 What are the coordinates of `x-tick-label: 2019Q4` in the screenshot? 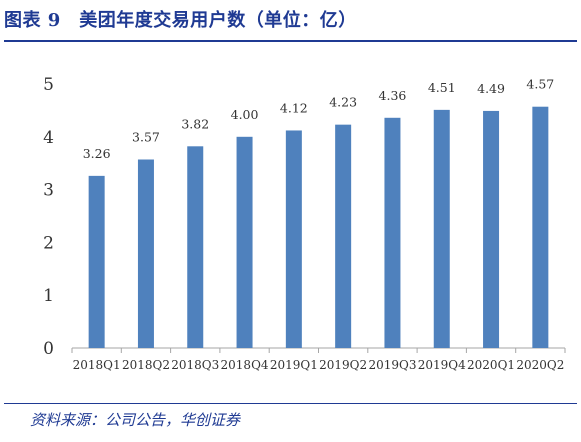 It's located at (442, 365).